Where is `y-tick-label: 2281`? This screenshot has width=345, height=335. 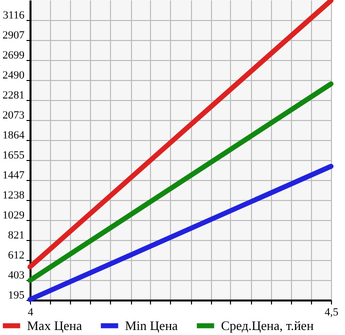 y-tick-label: 2281 is located at coordinates (13, 96).